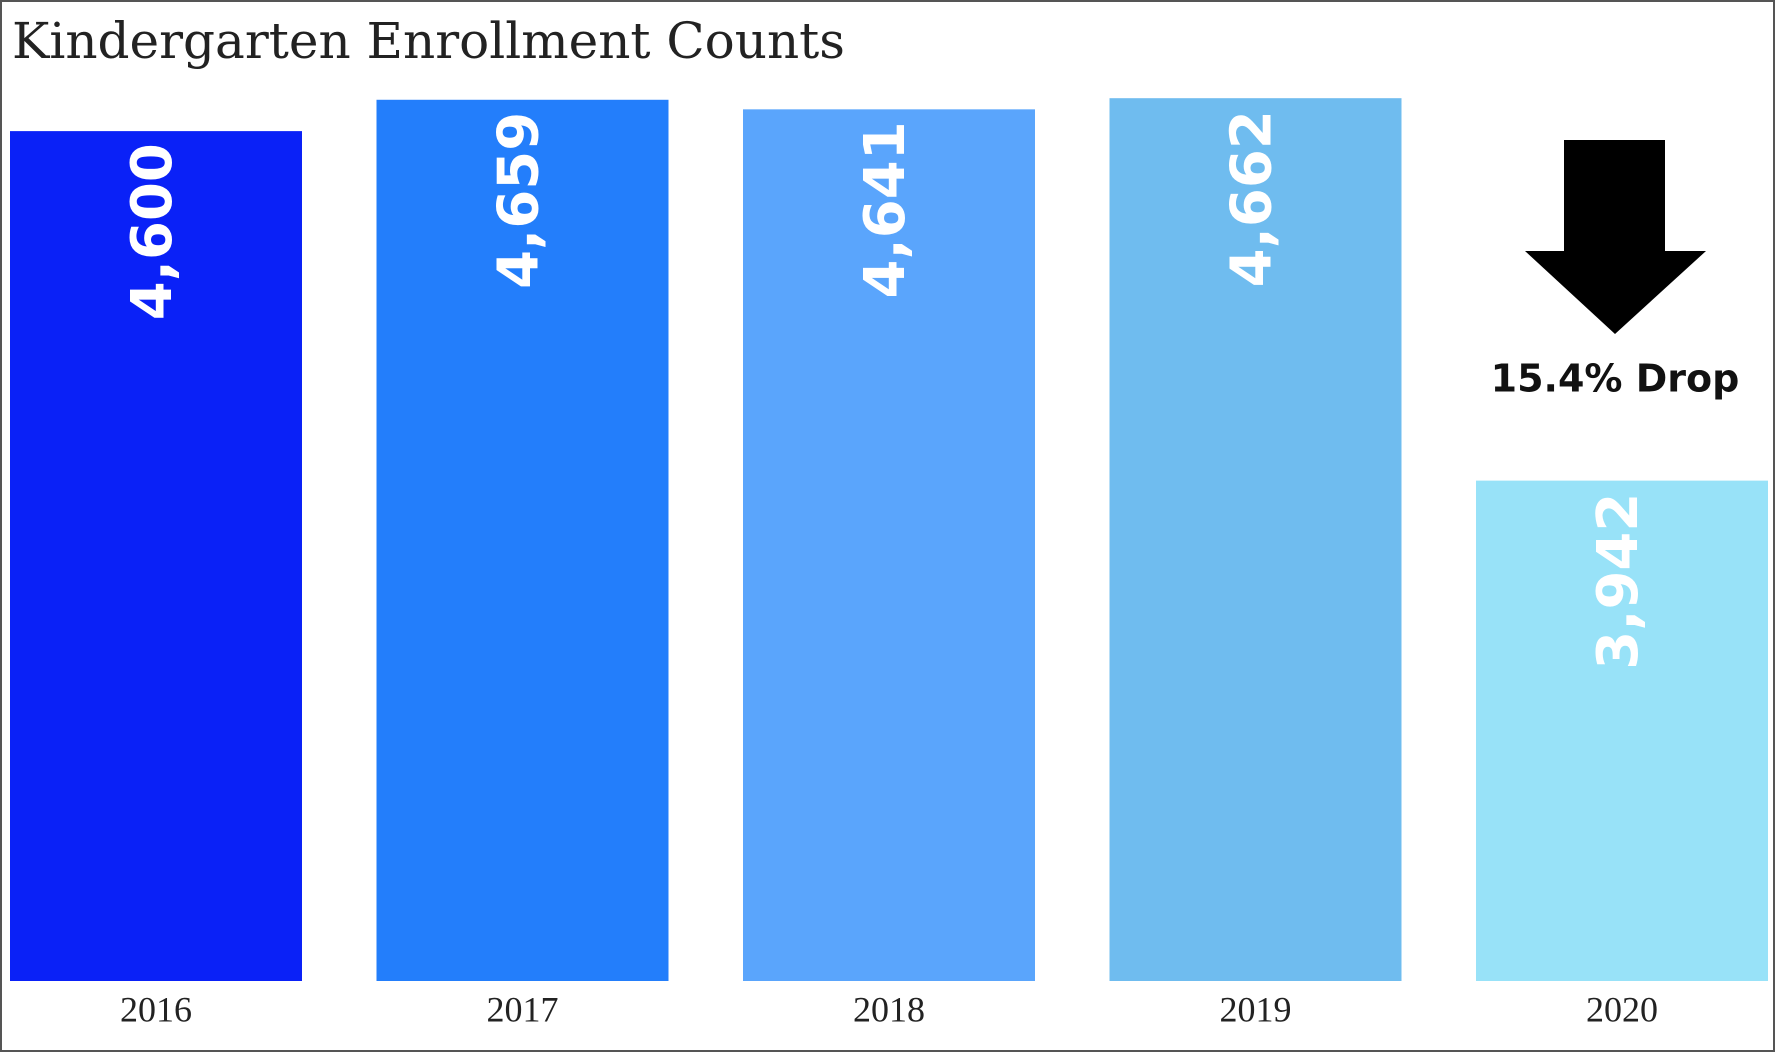  Describe the element at coordinates (428, 41) in the screenshot. I see `chart-title: Kindergarten Enrollment Counts` at that location.